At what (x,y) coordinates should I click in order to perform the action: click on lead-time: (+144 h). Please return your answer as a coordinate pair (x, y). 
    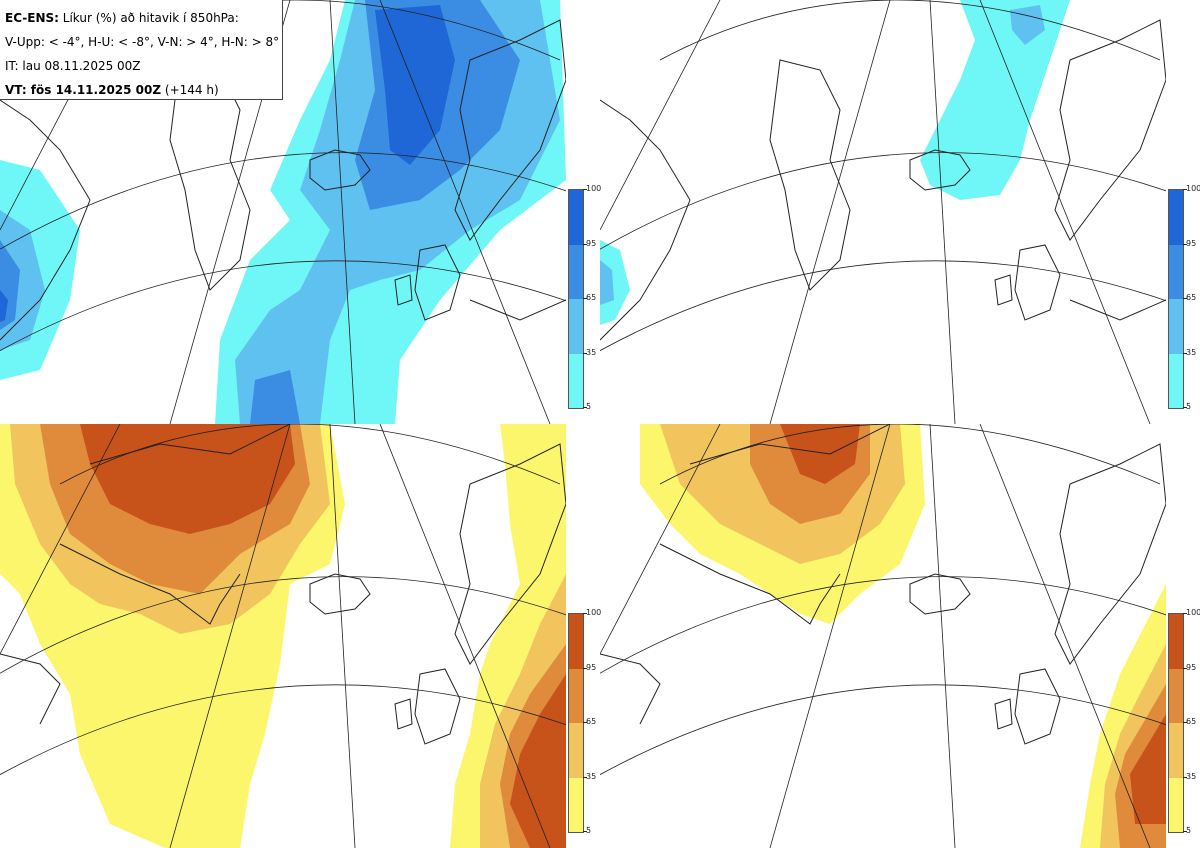
    Looking at the image, I should click on (191, 90).